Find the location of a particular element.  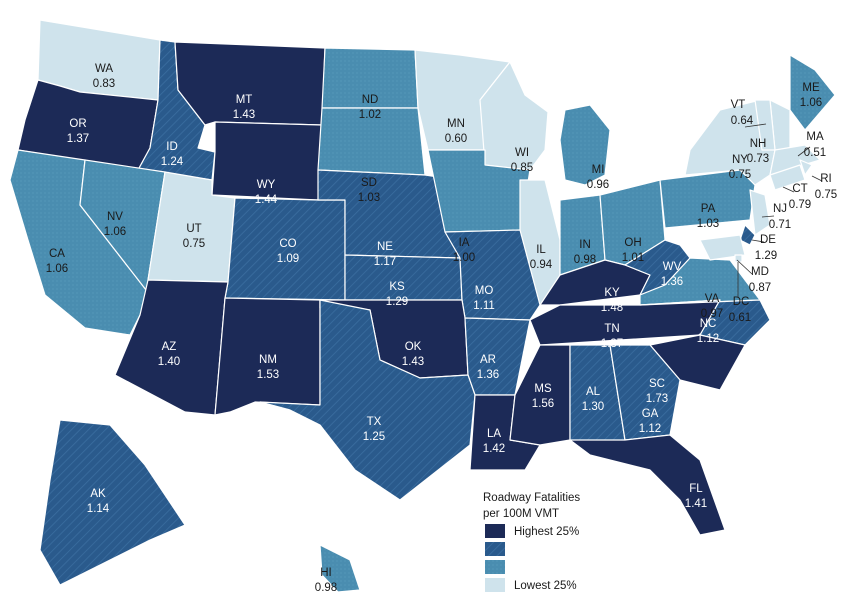

state-value-ne: 1.17 is located at coordinates (385, 262).